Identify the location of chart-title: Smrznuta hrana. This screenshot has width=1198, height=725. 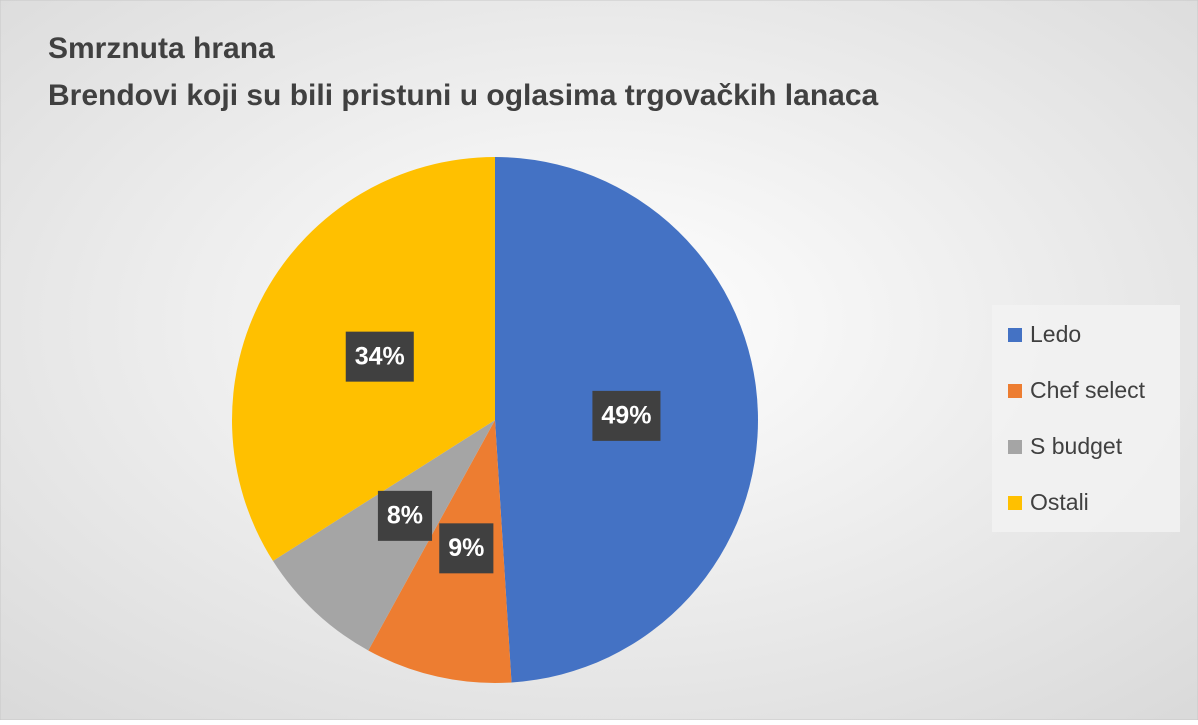
(161, 48).